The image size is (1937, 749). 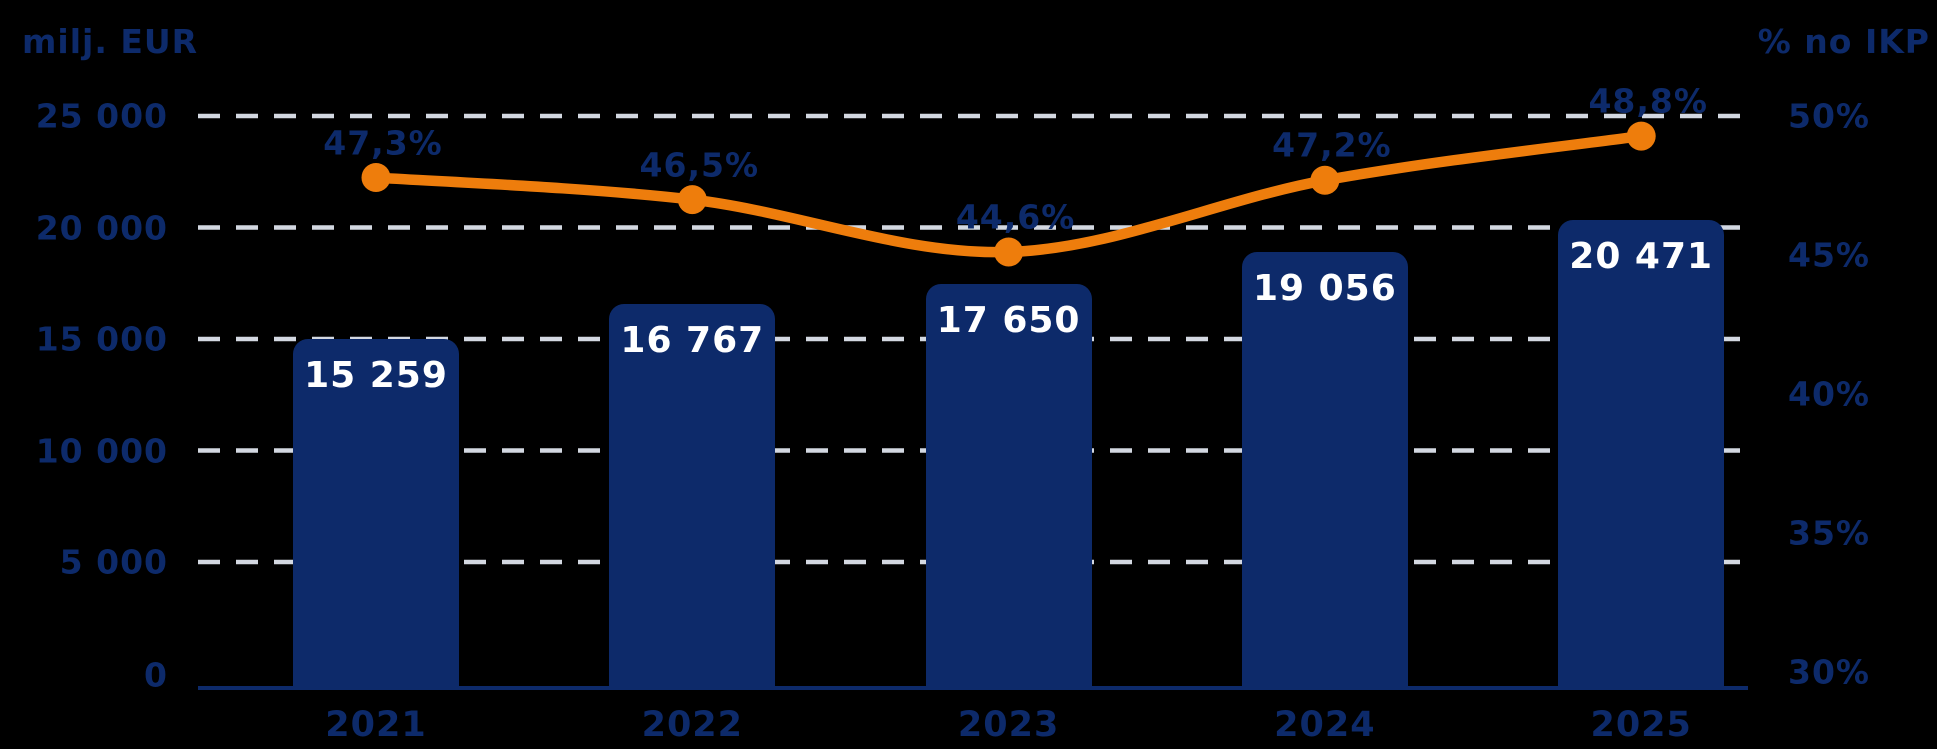 I want to click on left-axis-tick: 20 000, so click(x=101, y=227).